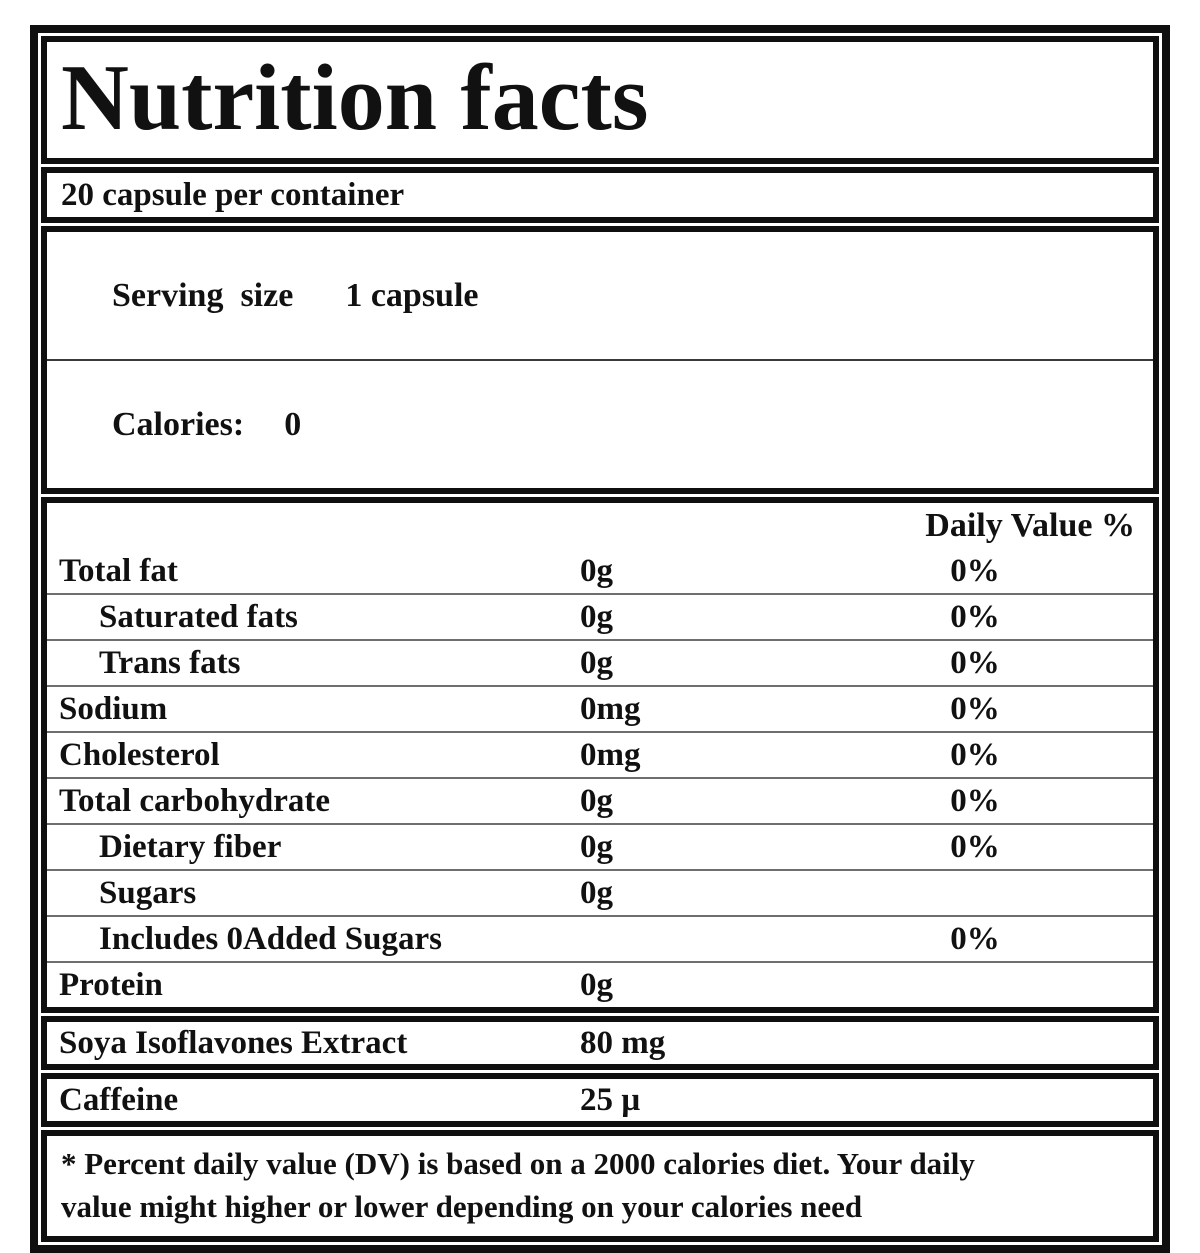  I want to click on nutrient-name: Cholesterol, so click(139, 755).